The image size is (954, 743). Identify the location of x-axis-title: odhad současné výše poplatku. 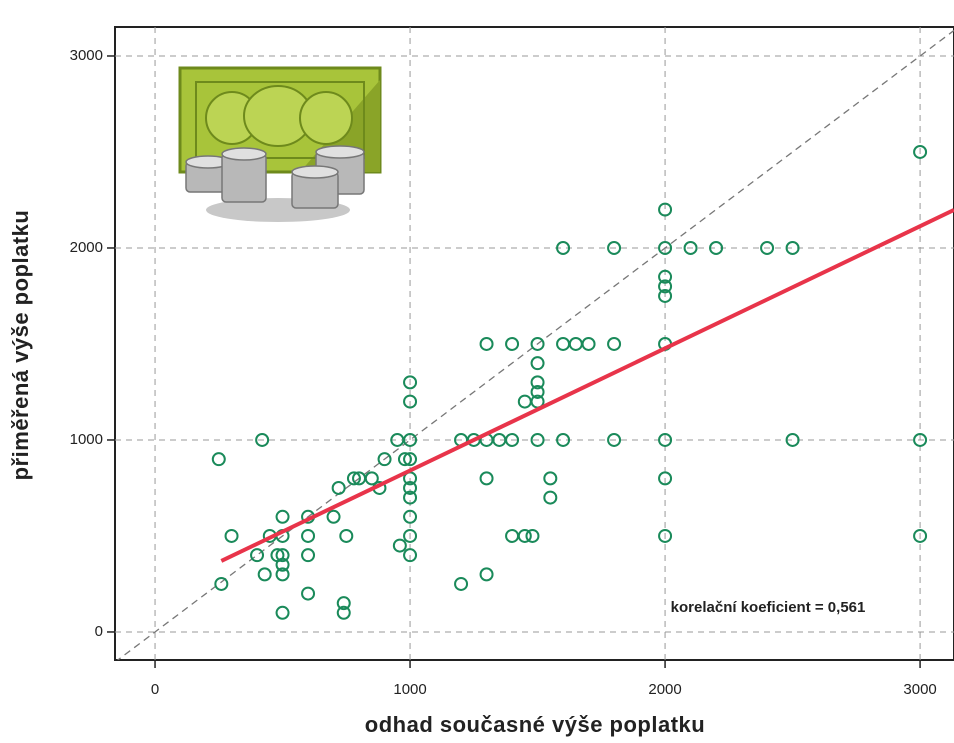
(535, 724).